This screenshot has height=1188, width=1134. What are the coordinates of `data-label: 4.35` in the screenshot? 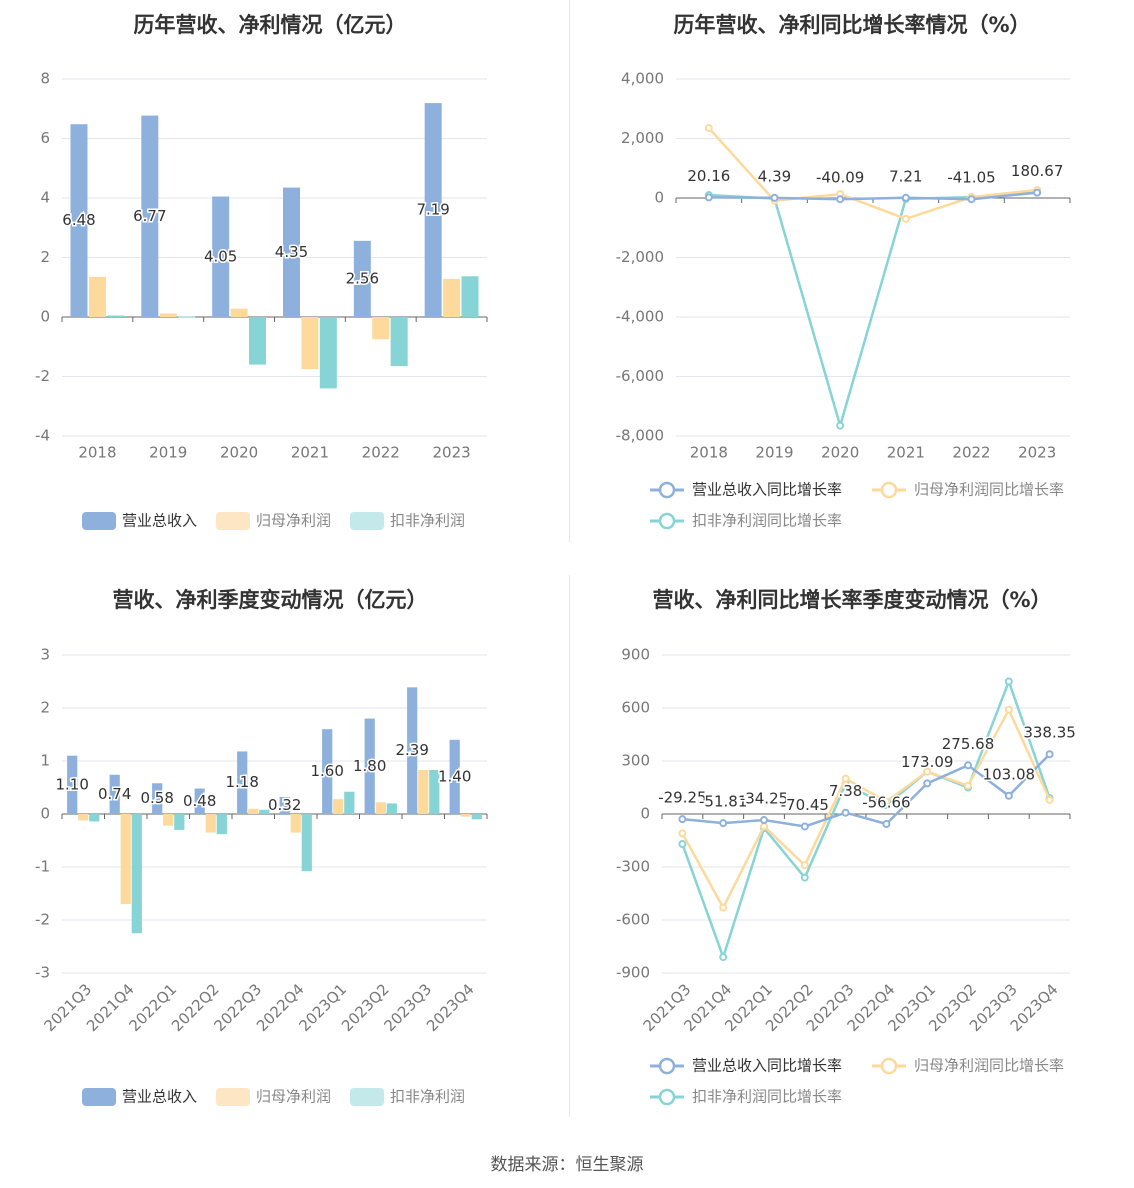 It's located at (291, 252).